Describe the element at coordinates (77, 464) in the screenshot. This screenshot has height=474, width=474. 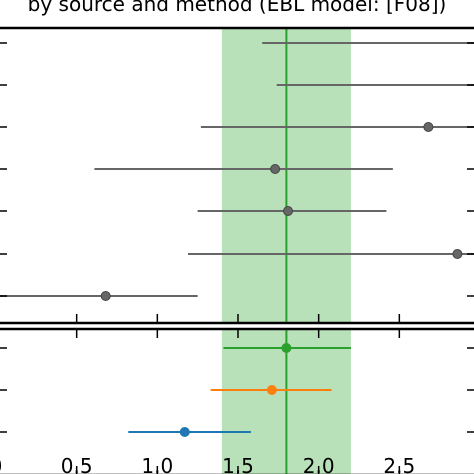
I see `x-tick-label: 0.5` at that location.